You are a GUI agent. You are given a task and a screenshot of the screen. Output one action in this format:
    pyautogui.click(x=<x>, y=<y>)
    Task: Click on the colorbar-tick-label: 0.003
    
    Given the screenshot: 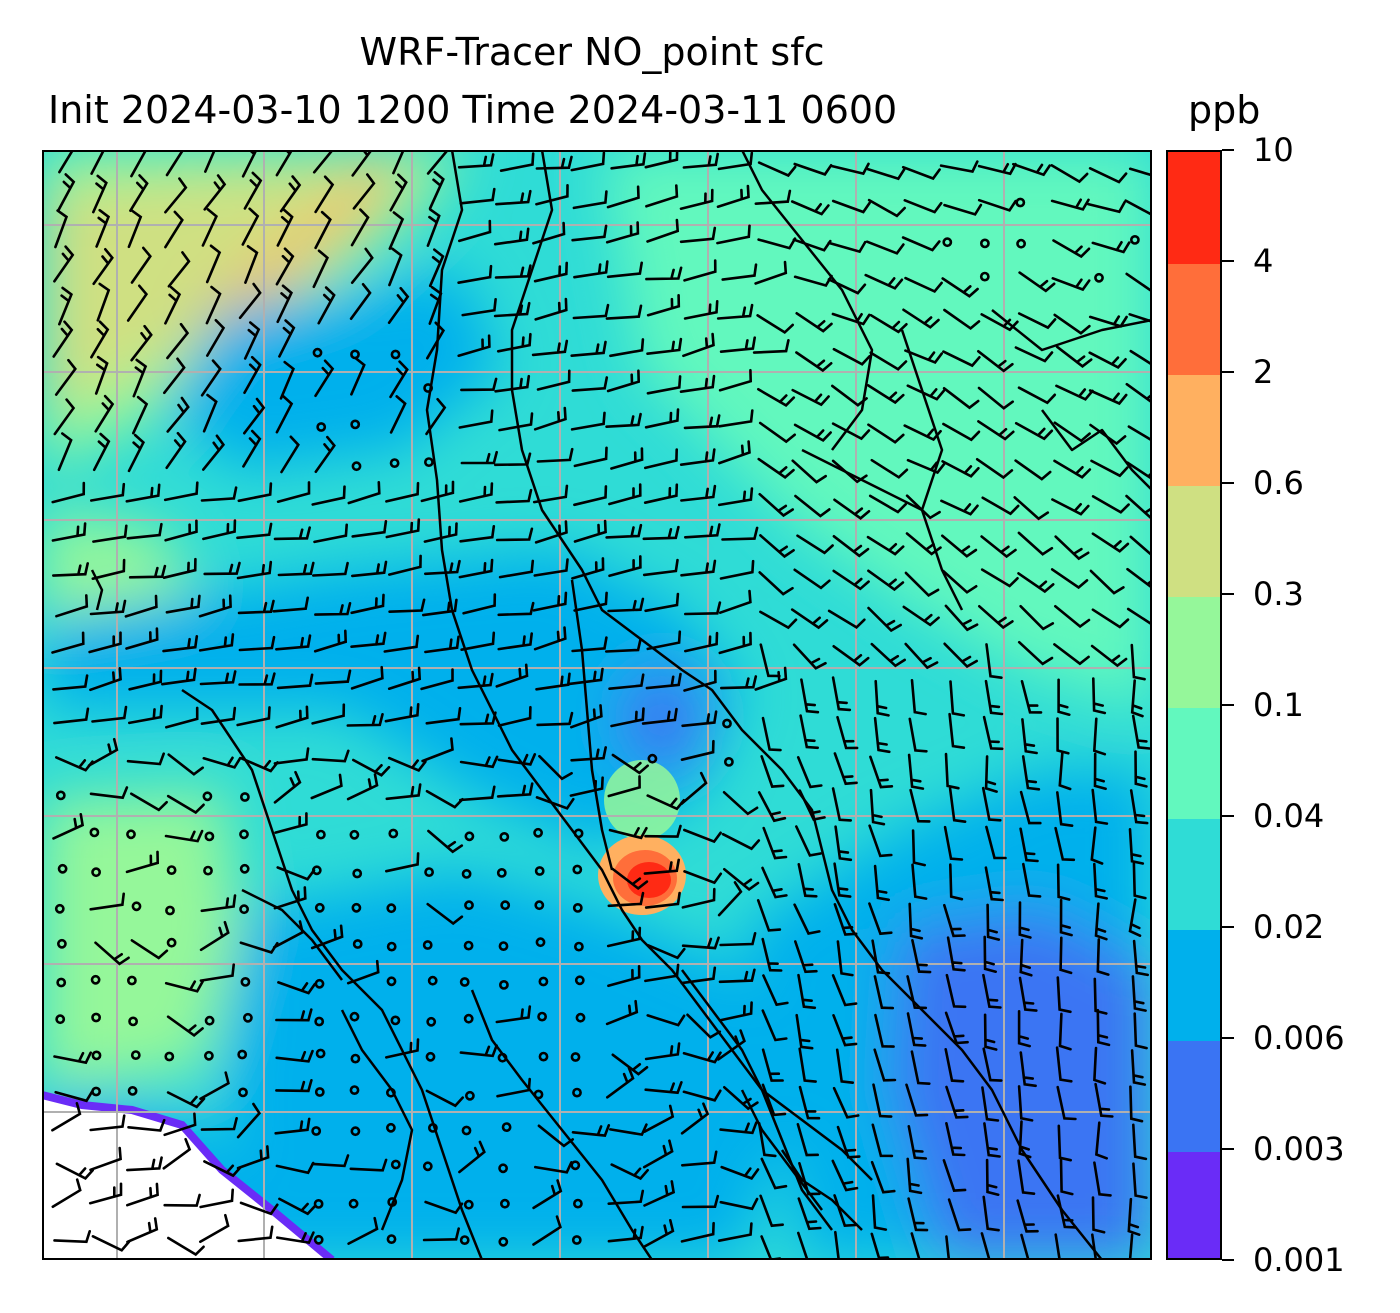 What is the action you would take?
    pyautogui.click(x=1299, y=1149)
    